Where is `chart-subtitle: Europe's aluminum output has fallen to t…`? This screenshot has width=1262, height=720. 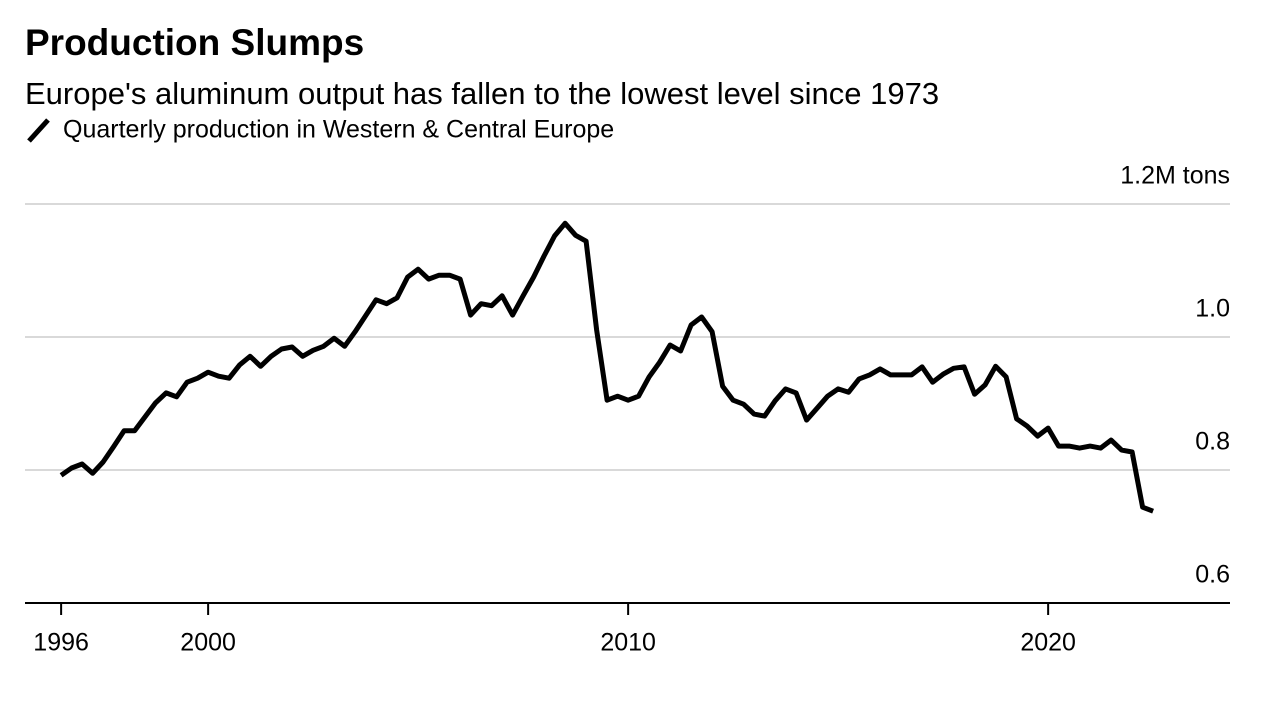
chart-subtitle: Europe's aluminum output has fallen to t… is located at coordinates (482, 93).